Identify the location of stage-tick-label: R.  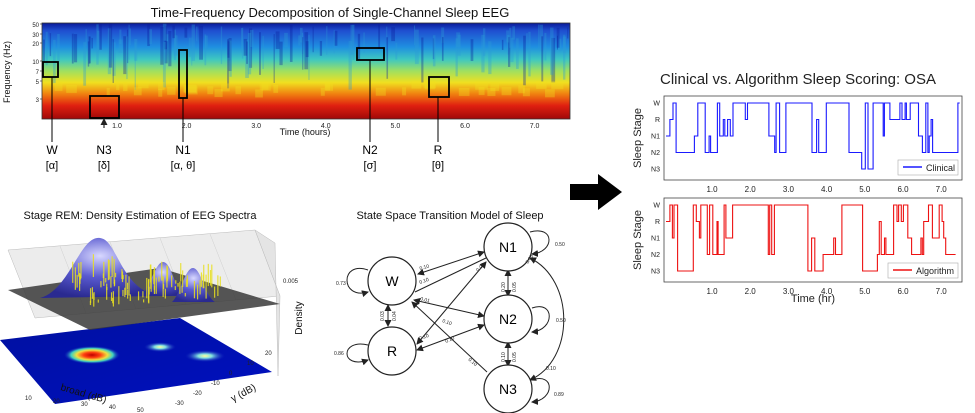
(657, 222).